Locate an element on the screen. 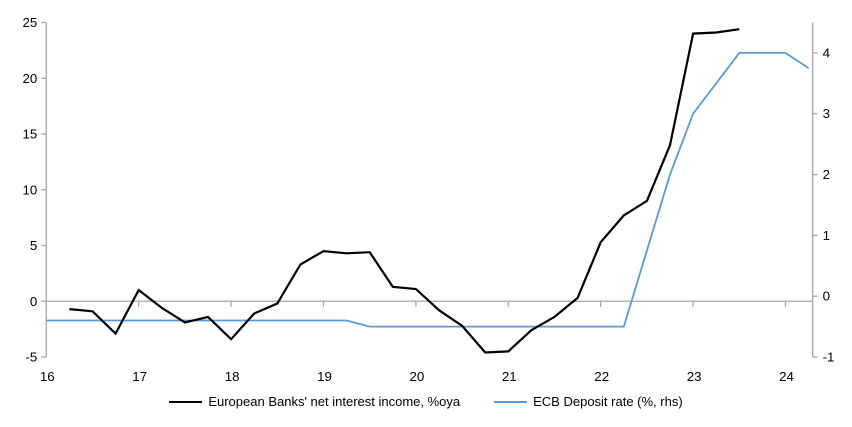 The width and height of the screenshot is (852, 427). right-axis-tick-label: 2 is located at coordinates (826, 174).